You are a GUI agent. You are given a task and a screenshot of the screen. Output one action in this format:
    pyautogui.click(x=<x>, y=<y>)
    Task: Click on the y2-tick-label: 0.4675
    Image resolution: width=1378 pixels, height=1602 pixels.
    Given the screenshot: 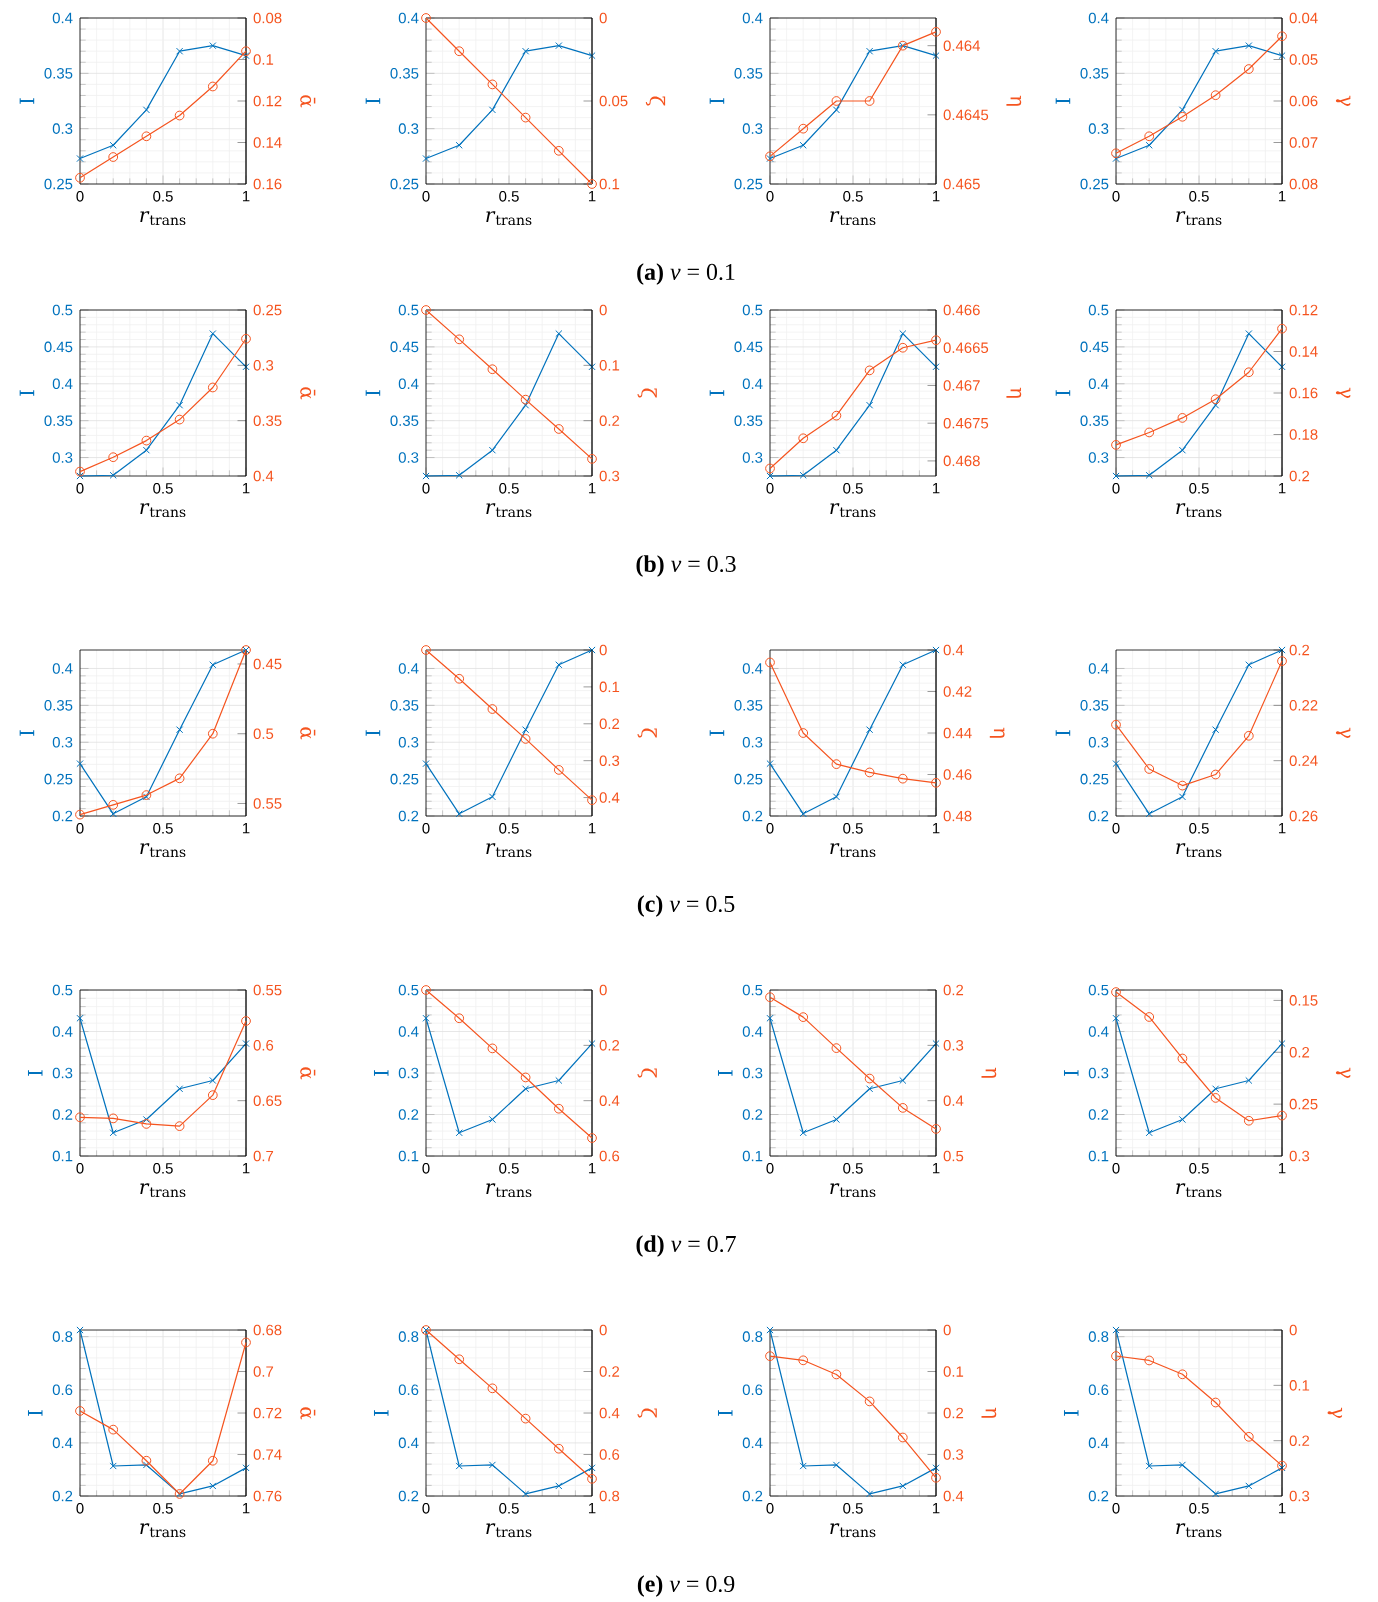 What is the action you would take?
    pyautogui.click(x=966, y=423)
    